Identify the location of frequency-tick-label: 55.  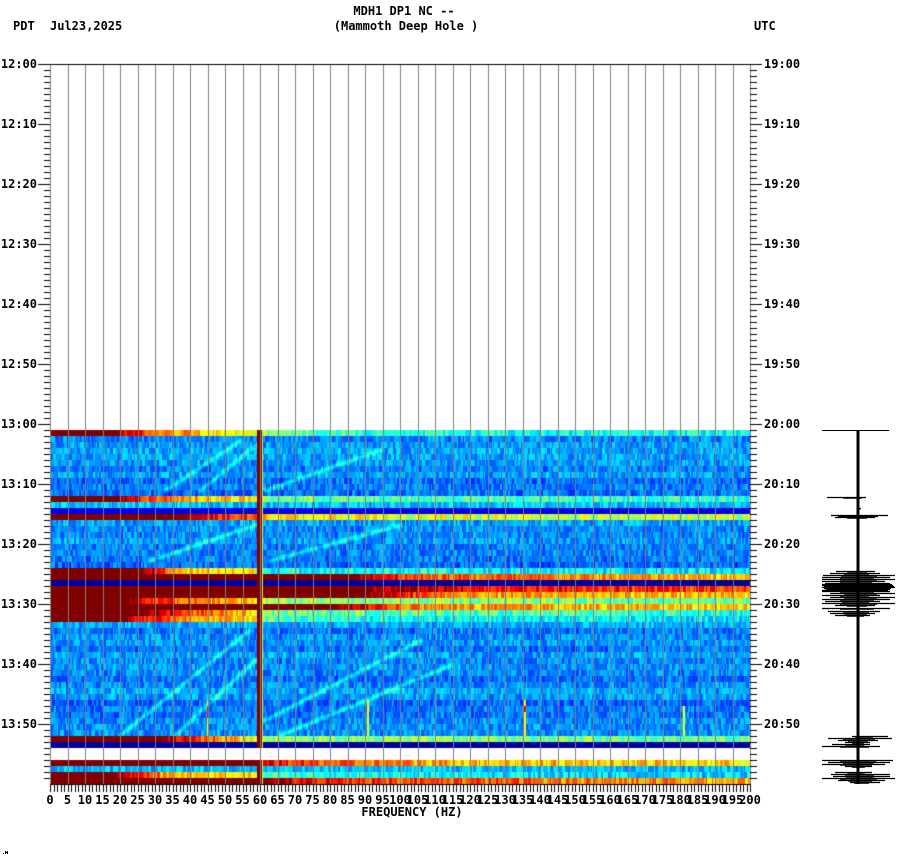
(242, 800).